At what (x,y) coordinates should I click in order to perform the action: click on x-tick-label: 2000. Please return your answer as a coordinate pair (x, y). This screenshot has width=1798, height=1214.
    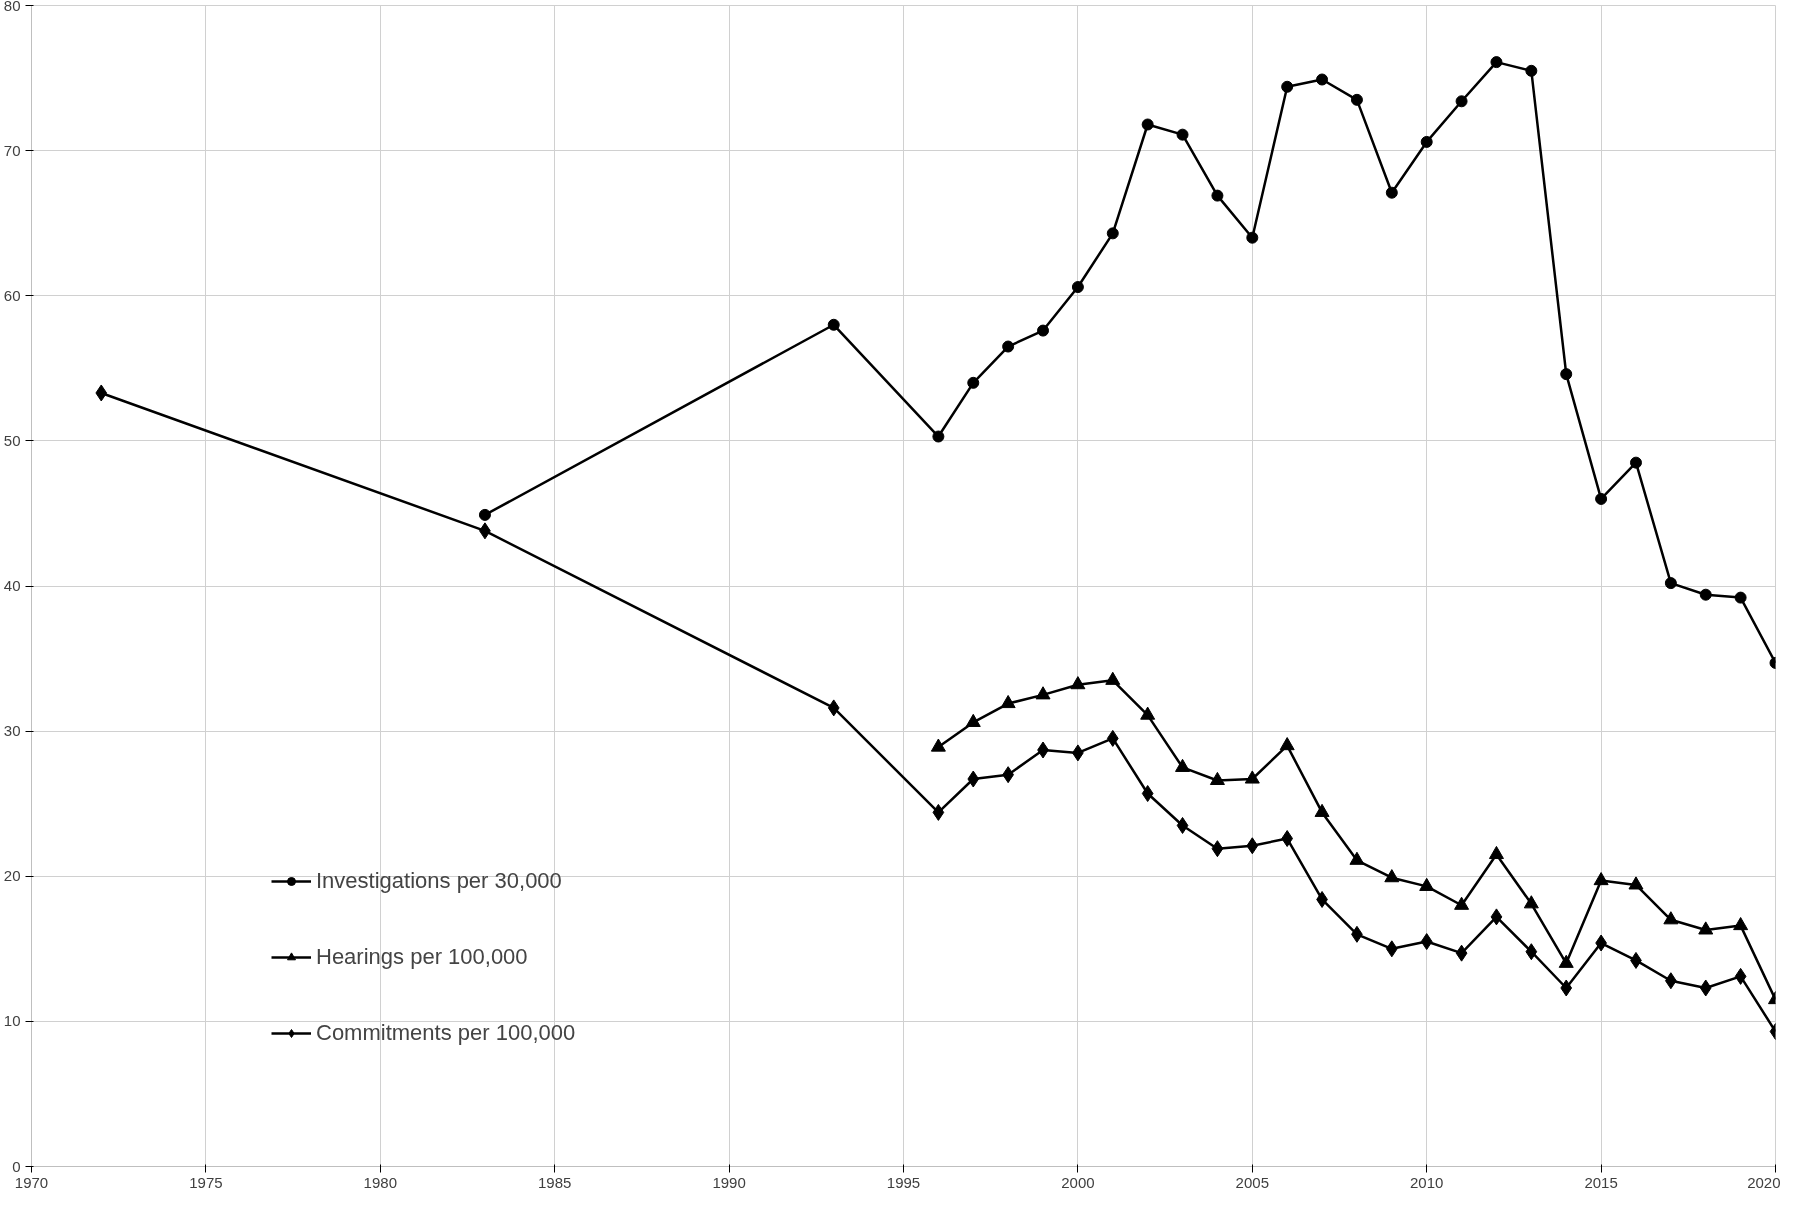
    Looking at the image, I should click on (1078, 1182).